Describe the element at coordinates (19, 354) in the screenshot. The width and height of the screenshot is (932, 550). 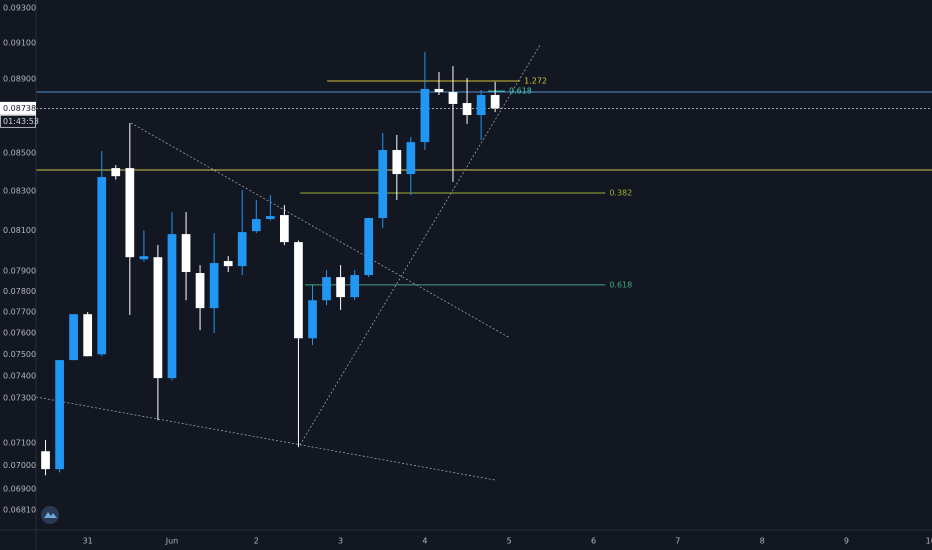
I see `y-tick-label: 0.07500` at that location.